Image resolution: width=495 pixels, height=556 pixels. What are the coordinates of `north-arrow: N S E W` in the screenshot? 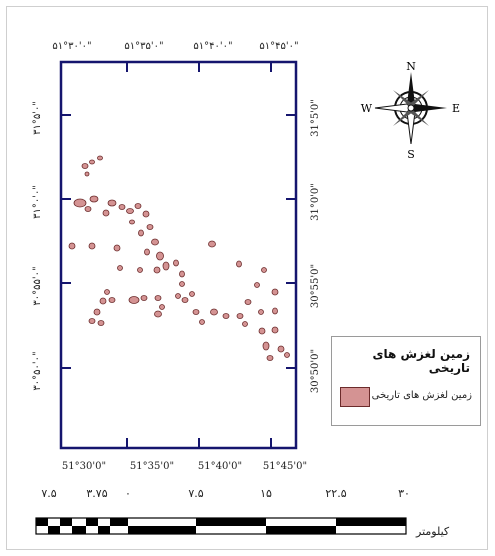 It's located at (410, 110).